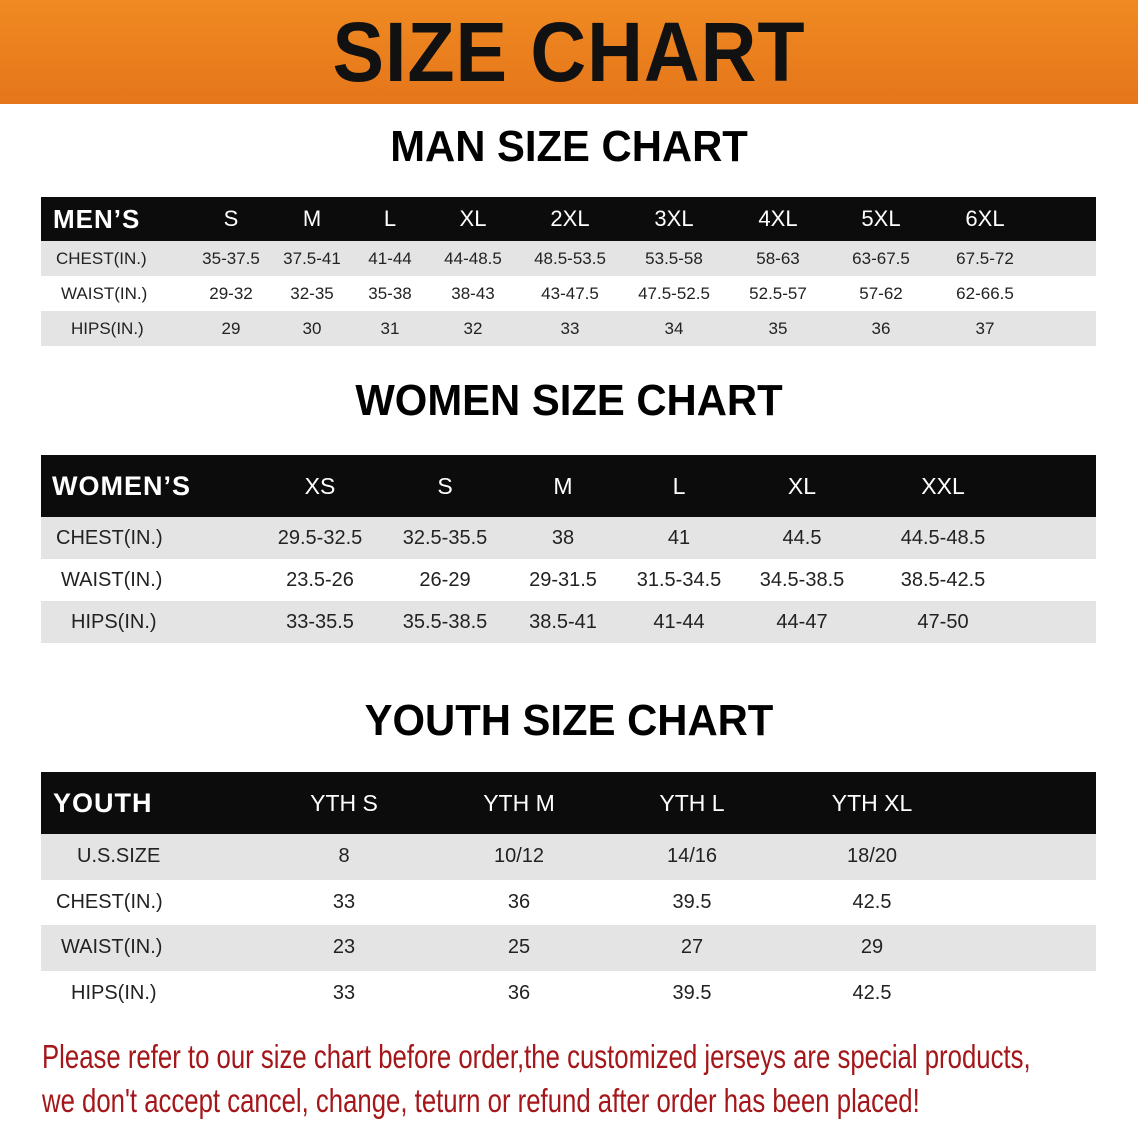 The height and width of the screenshot is (1132, 1138). I want to click on table-cell: 18/20, so click(872, 856).